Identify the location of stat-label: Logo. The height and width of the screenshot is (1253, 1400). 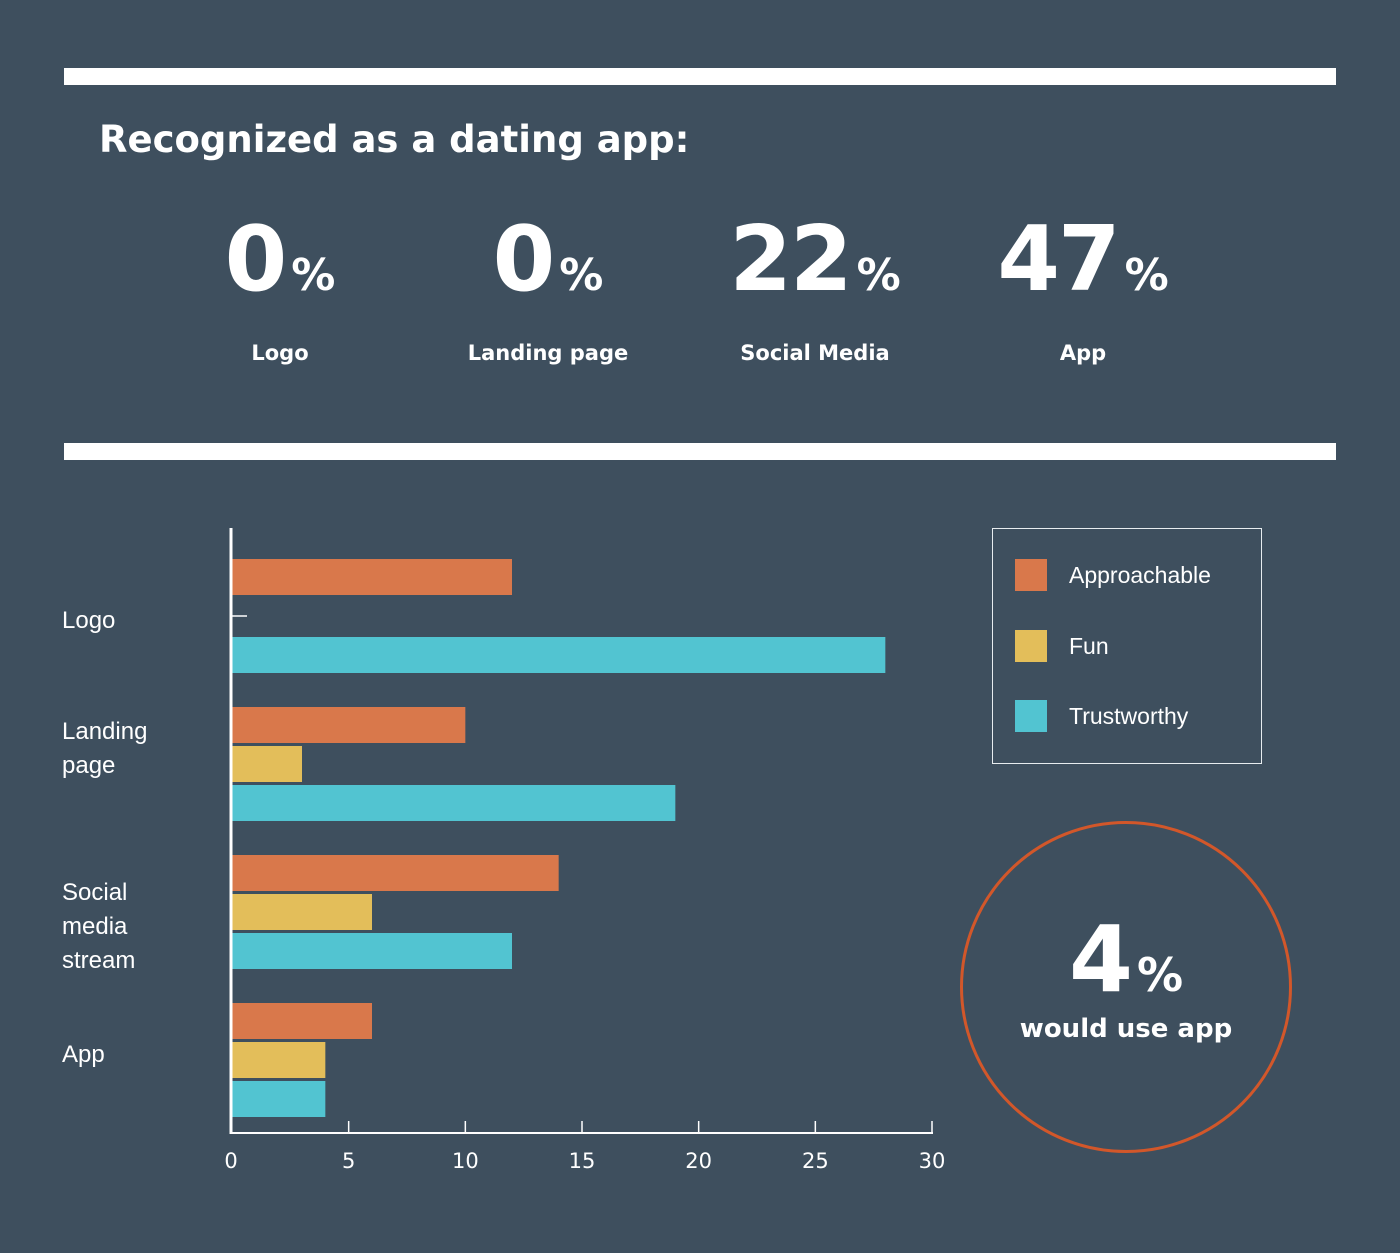
(280, 353).